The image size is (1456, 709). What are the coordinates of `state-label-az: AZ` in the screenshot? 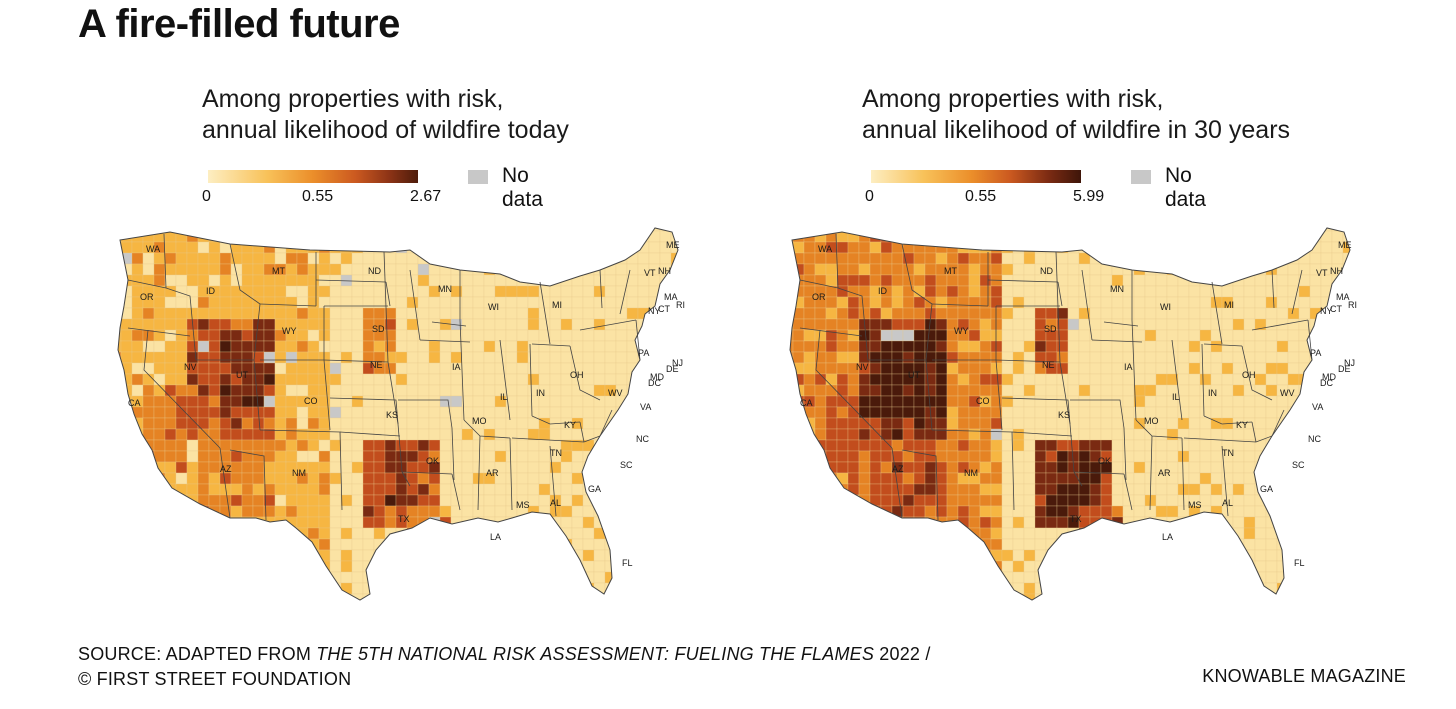 It's located at (898, 469).